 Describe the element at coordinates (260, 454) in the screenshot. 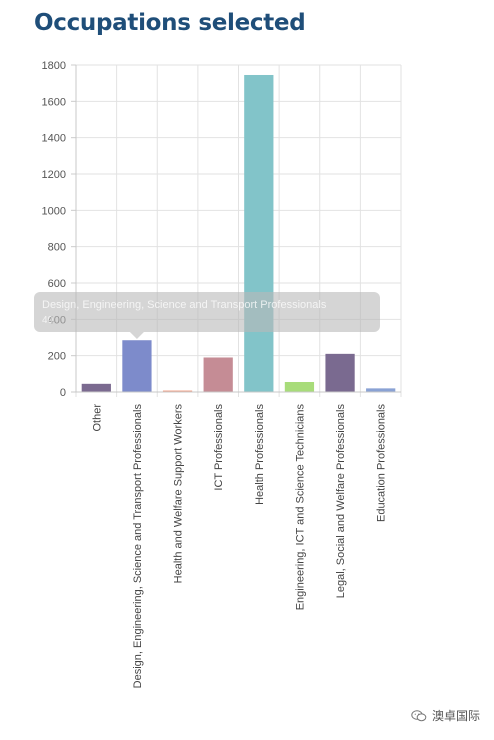

I see `x-tick-label: Health Professionals` at that location.